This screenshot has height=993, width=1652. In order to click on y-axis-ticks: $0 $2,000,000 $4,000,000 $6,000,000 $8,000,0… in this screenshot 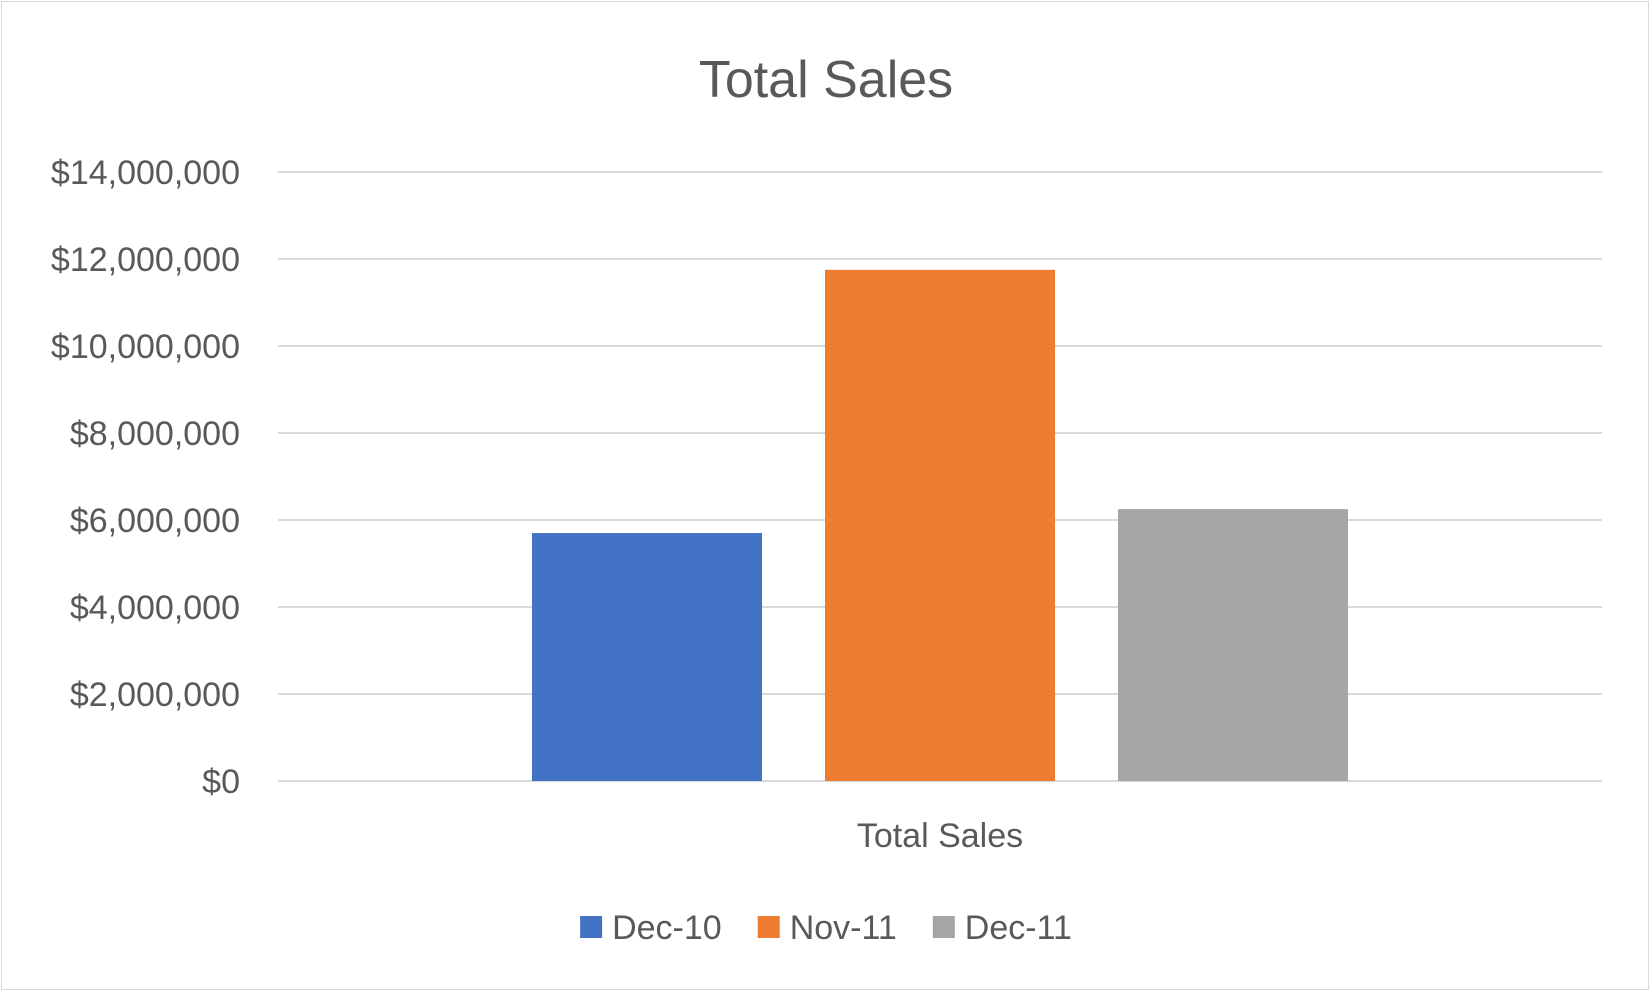, I will do `click(145, 477)`.